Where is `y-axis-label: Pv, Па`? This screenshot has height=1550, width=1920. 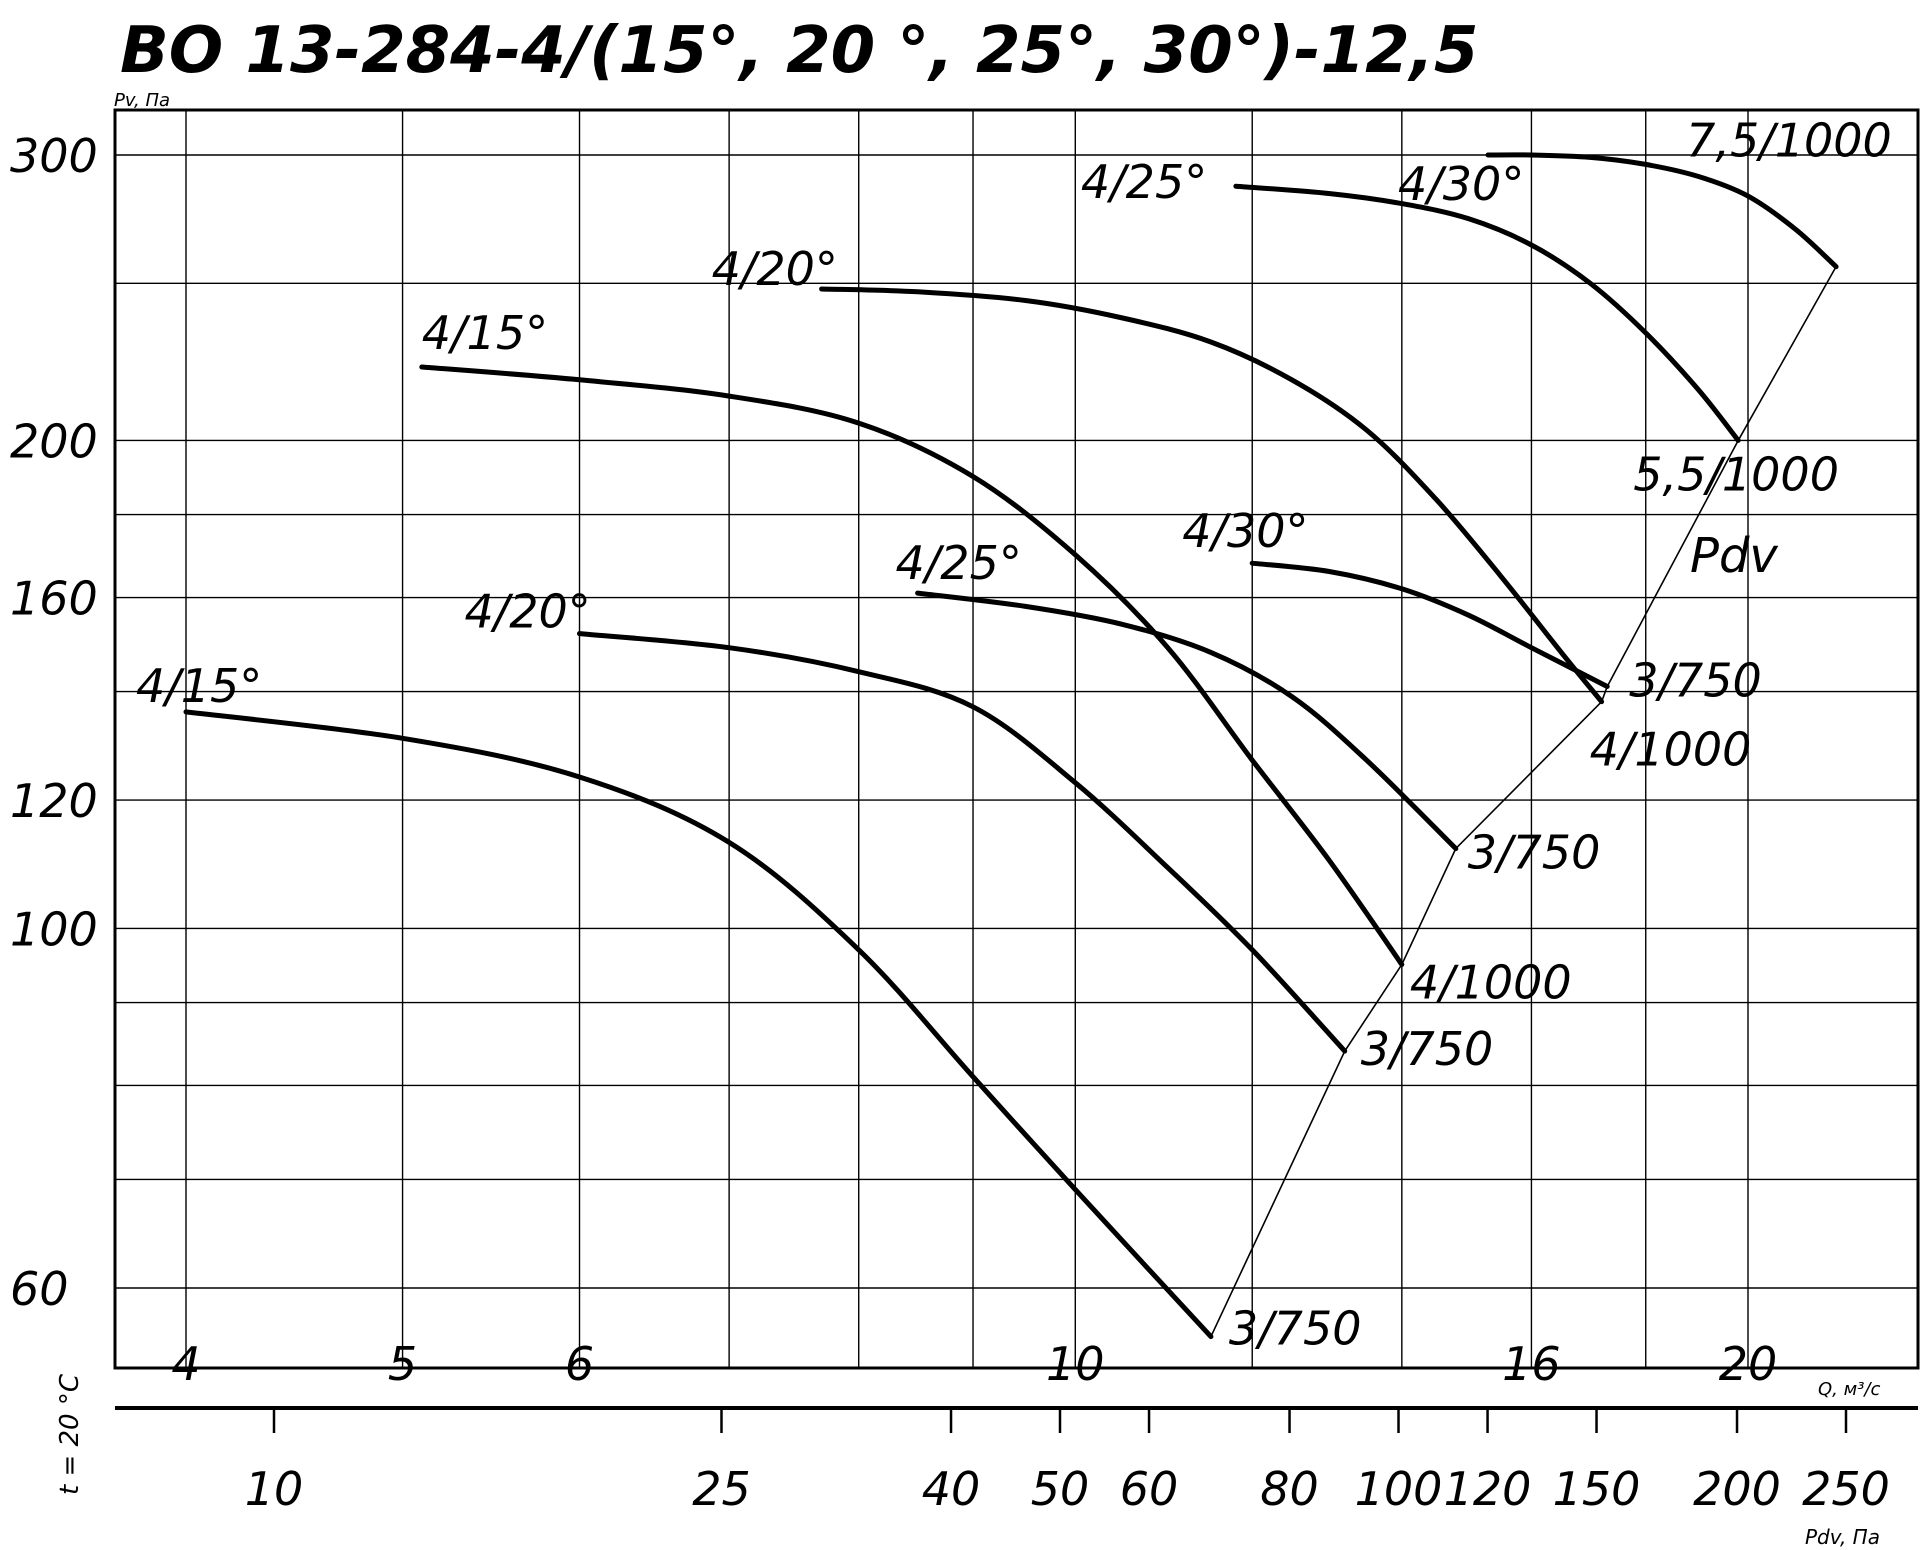 y-axis-label: Pv, Па is located at coordinates (142, 100).